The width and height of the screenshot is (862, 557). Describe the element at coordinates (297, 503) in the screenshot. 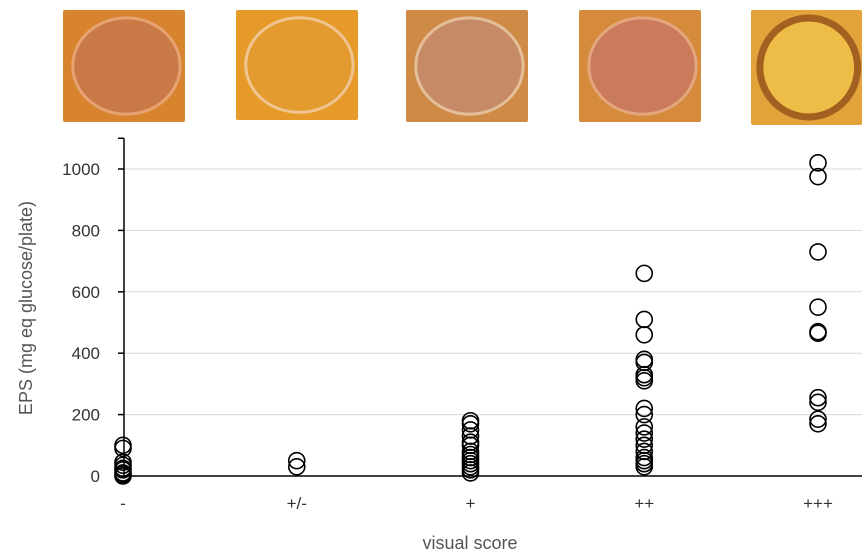

I see `x-tick-label: +/-` at that location.